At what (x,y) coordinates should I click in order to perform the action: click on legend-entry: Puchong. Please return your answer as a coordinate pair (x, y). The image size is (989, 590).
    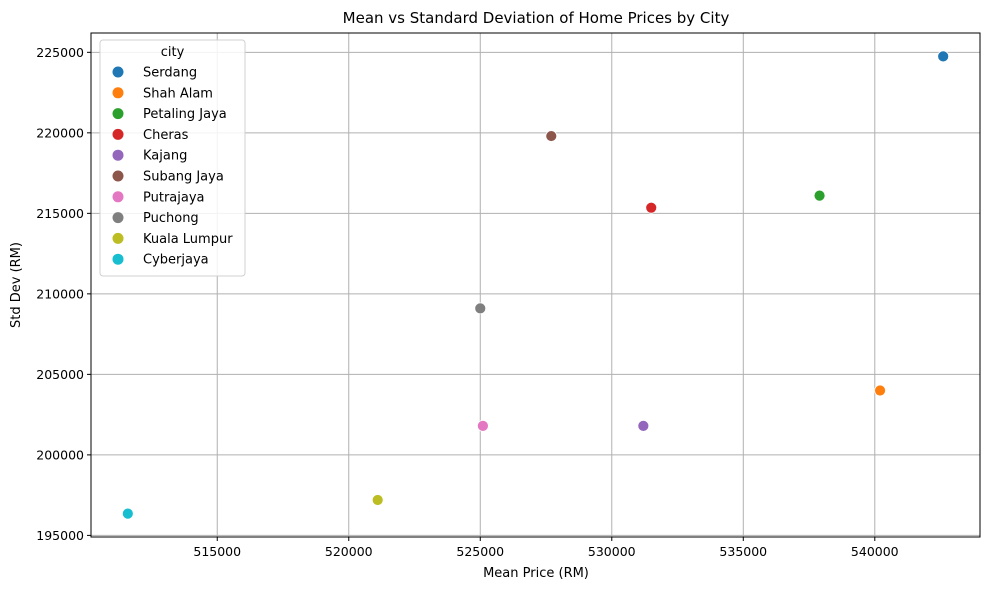
    Looking at the image, I should click on (171, 218).